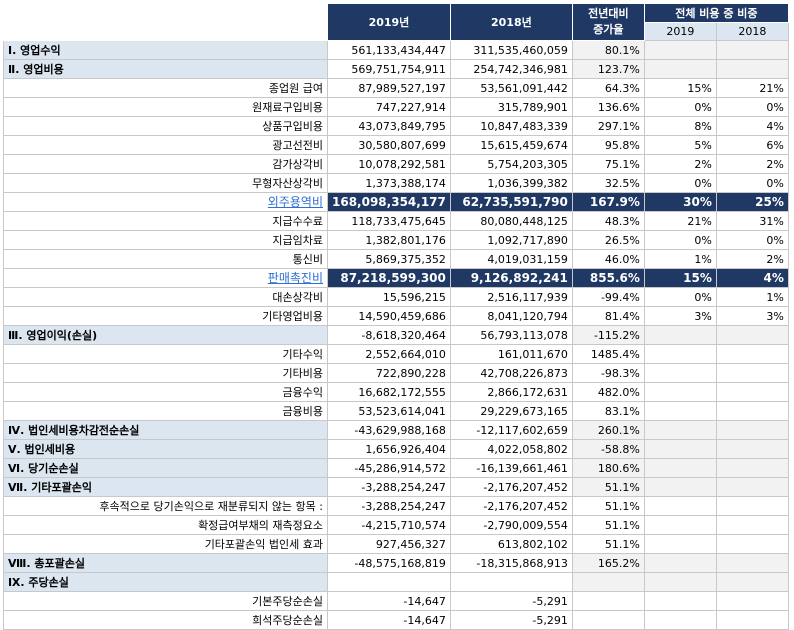 This screenshot has width=794, height=630. Describe the element at coordinates (511, 88) in the screenshot. I see `value-2018: 53,561,091,442` at that location.